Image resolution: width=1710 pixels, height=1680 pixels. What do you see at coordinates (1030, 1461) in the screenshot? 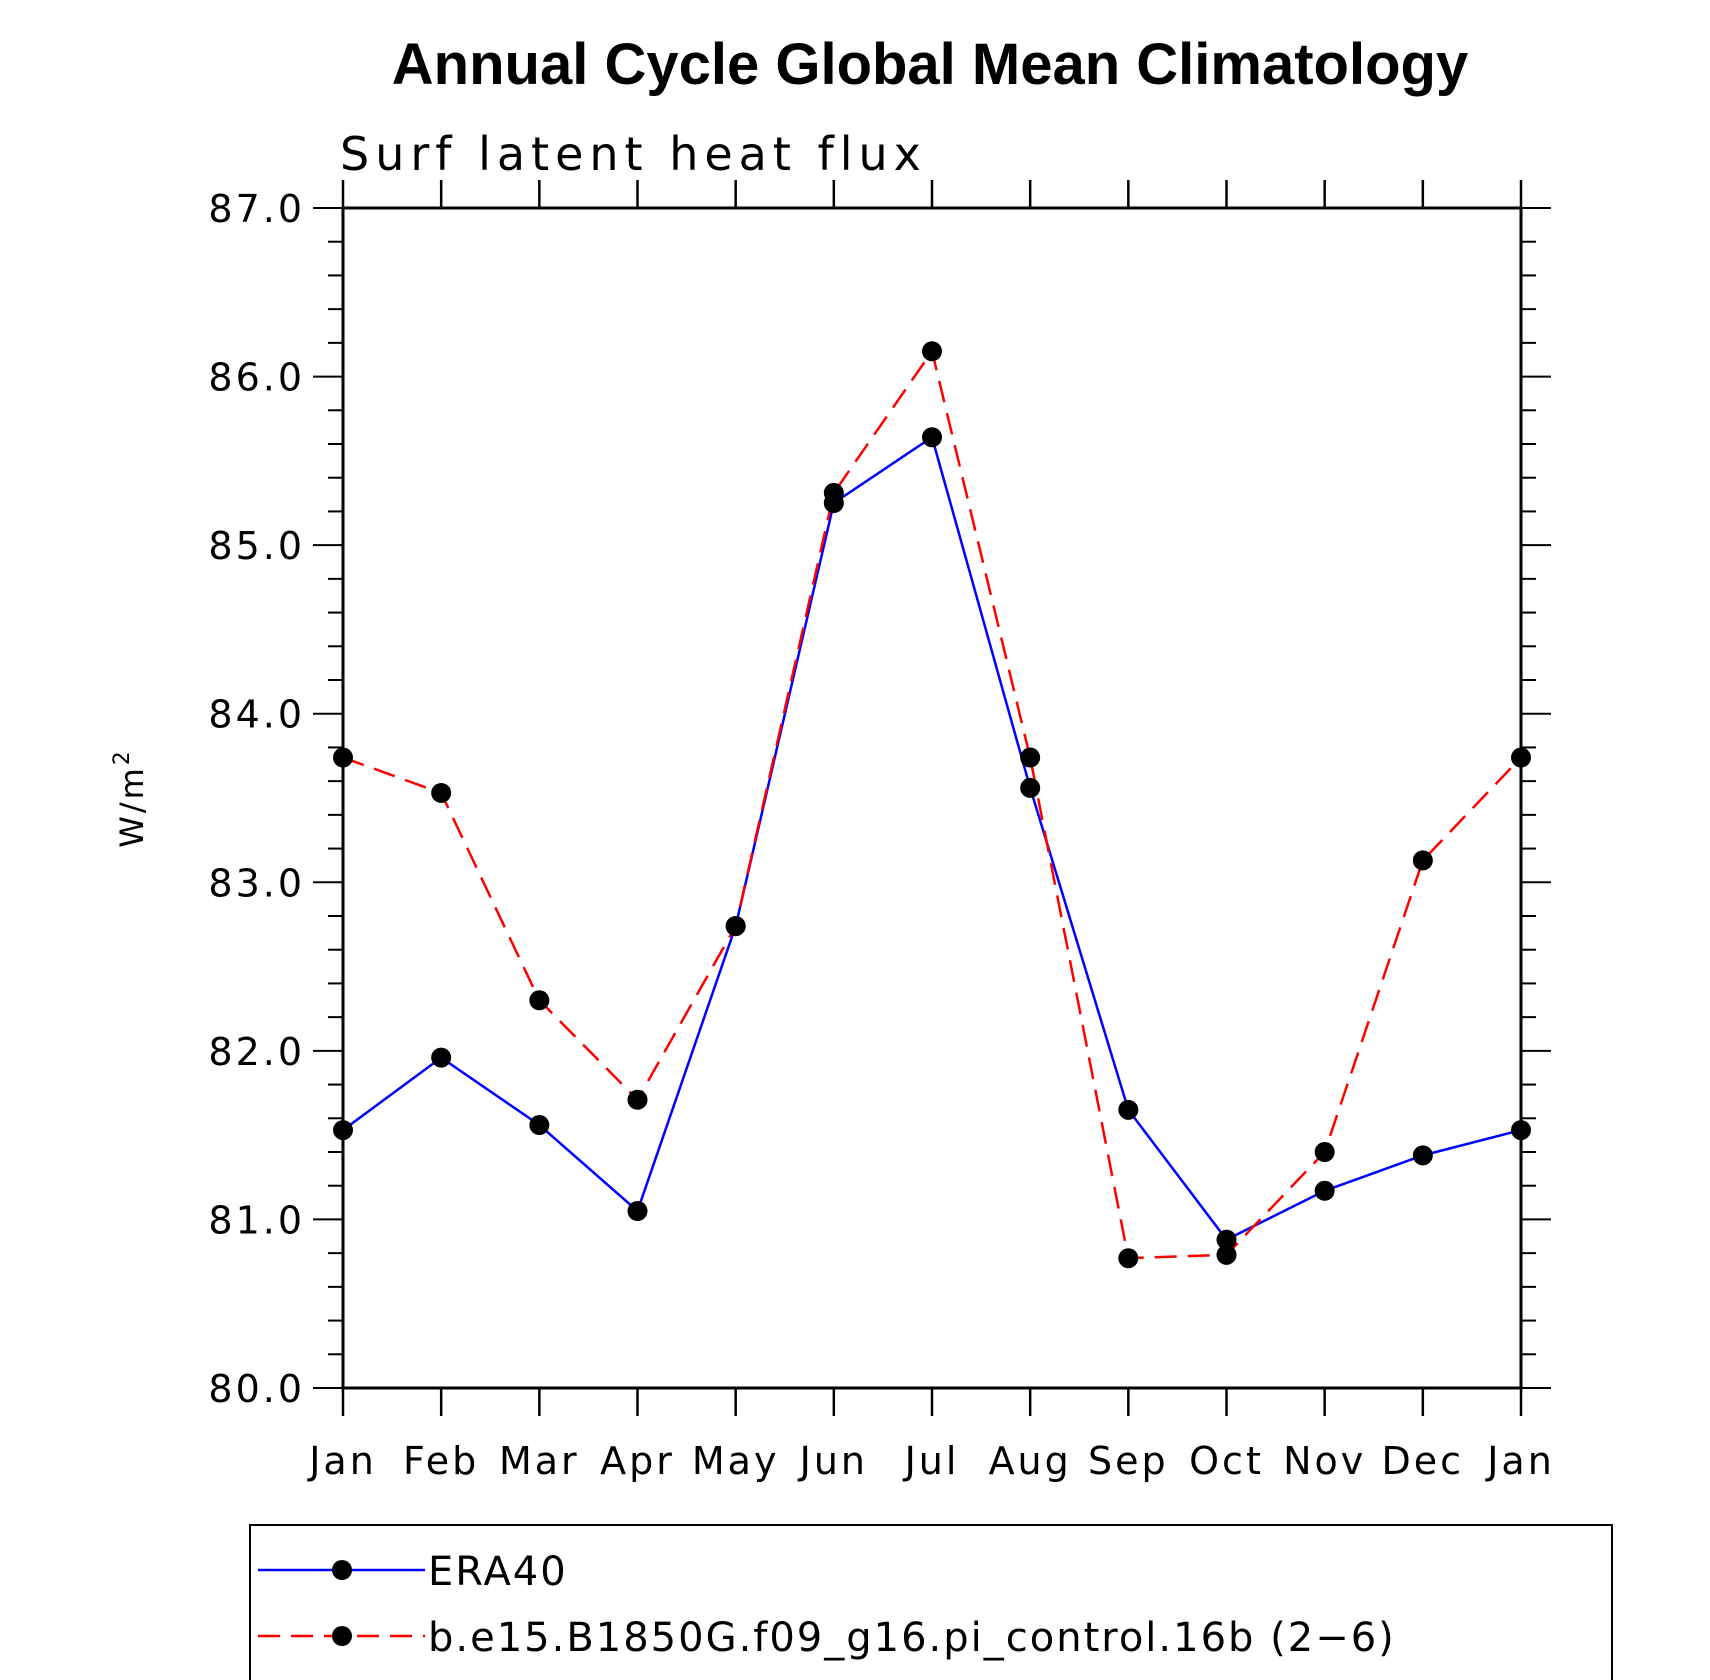
I see `x-tick-label: Aug` at bounding box center [1030, 1461].